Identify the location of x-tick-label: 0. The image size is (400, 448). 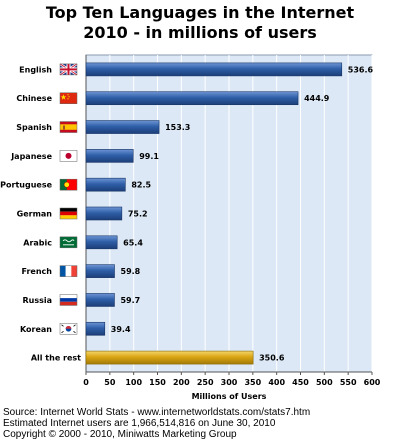
(86, 382).